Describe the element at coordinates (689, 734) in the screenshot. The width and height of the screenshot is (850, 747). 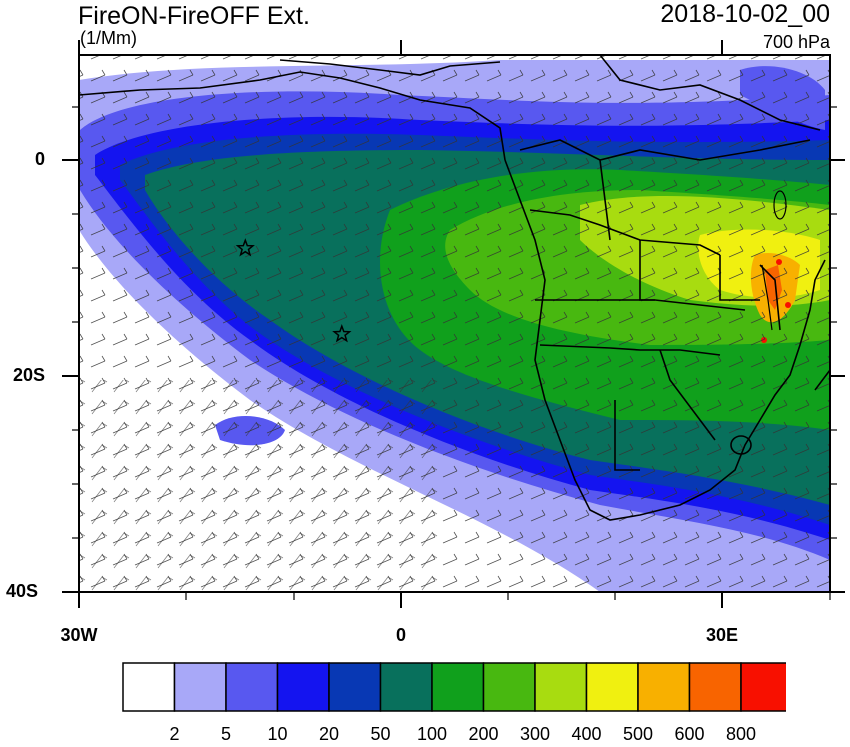
I see `colorbar-label: 600` at that location.